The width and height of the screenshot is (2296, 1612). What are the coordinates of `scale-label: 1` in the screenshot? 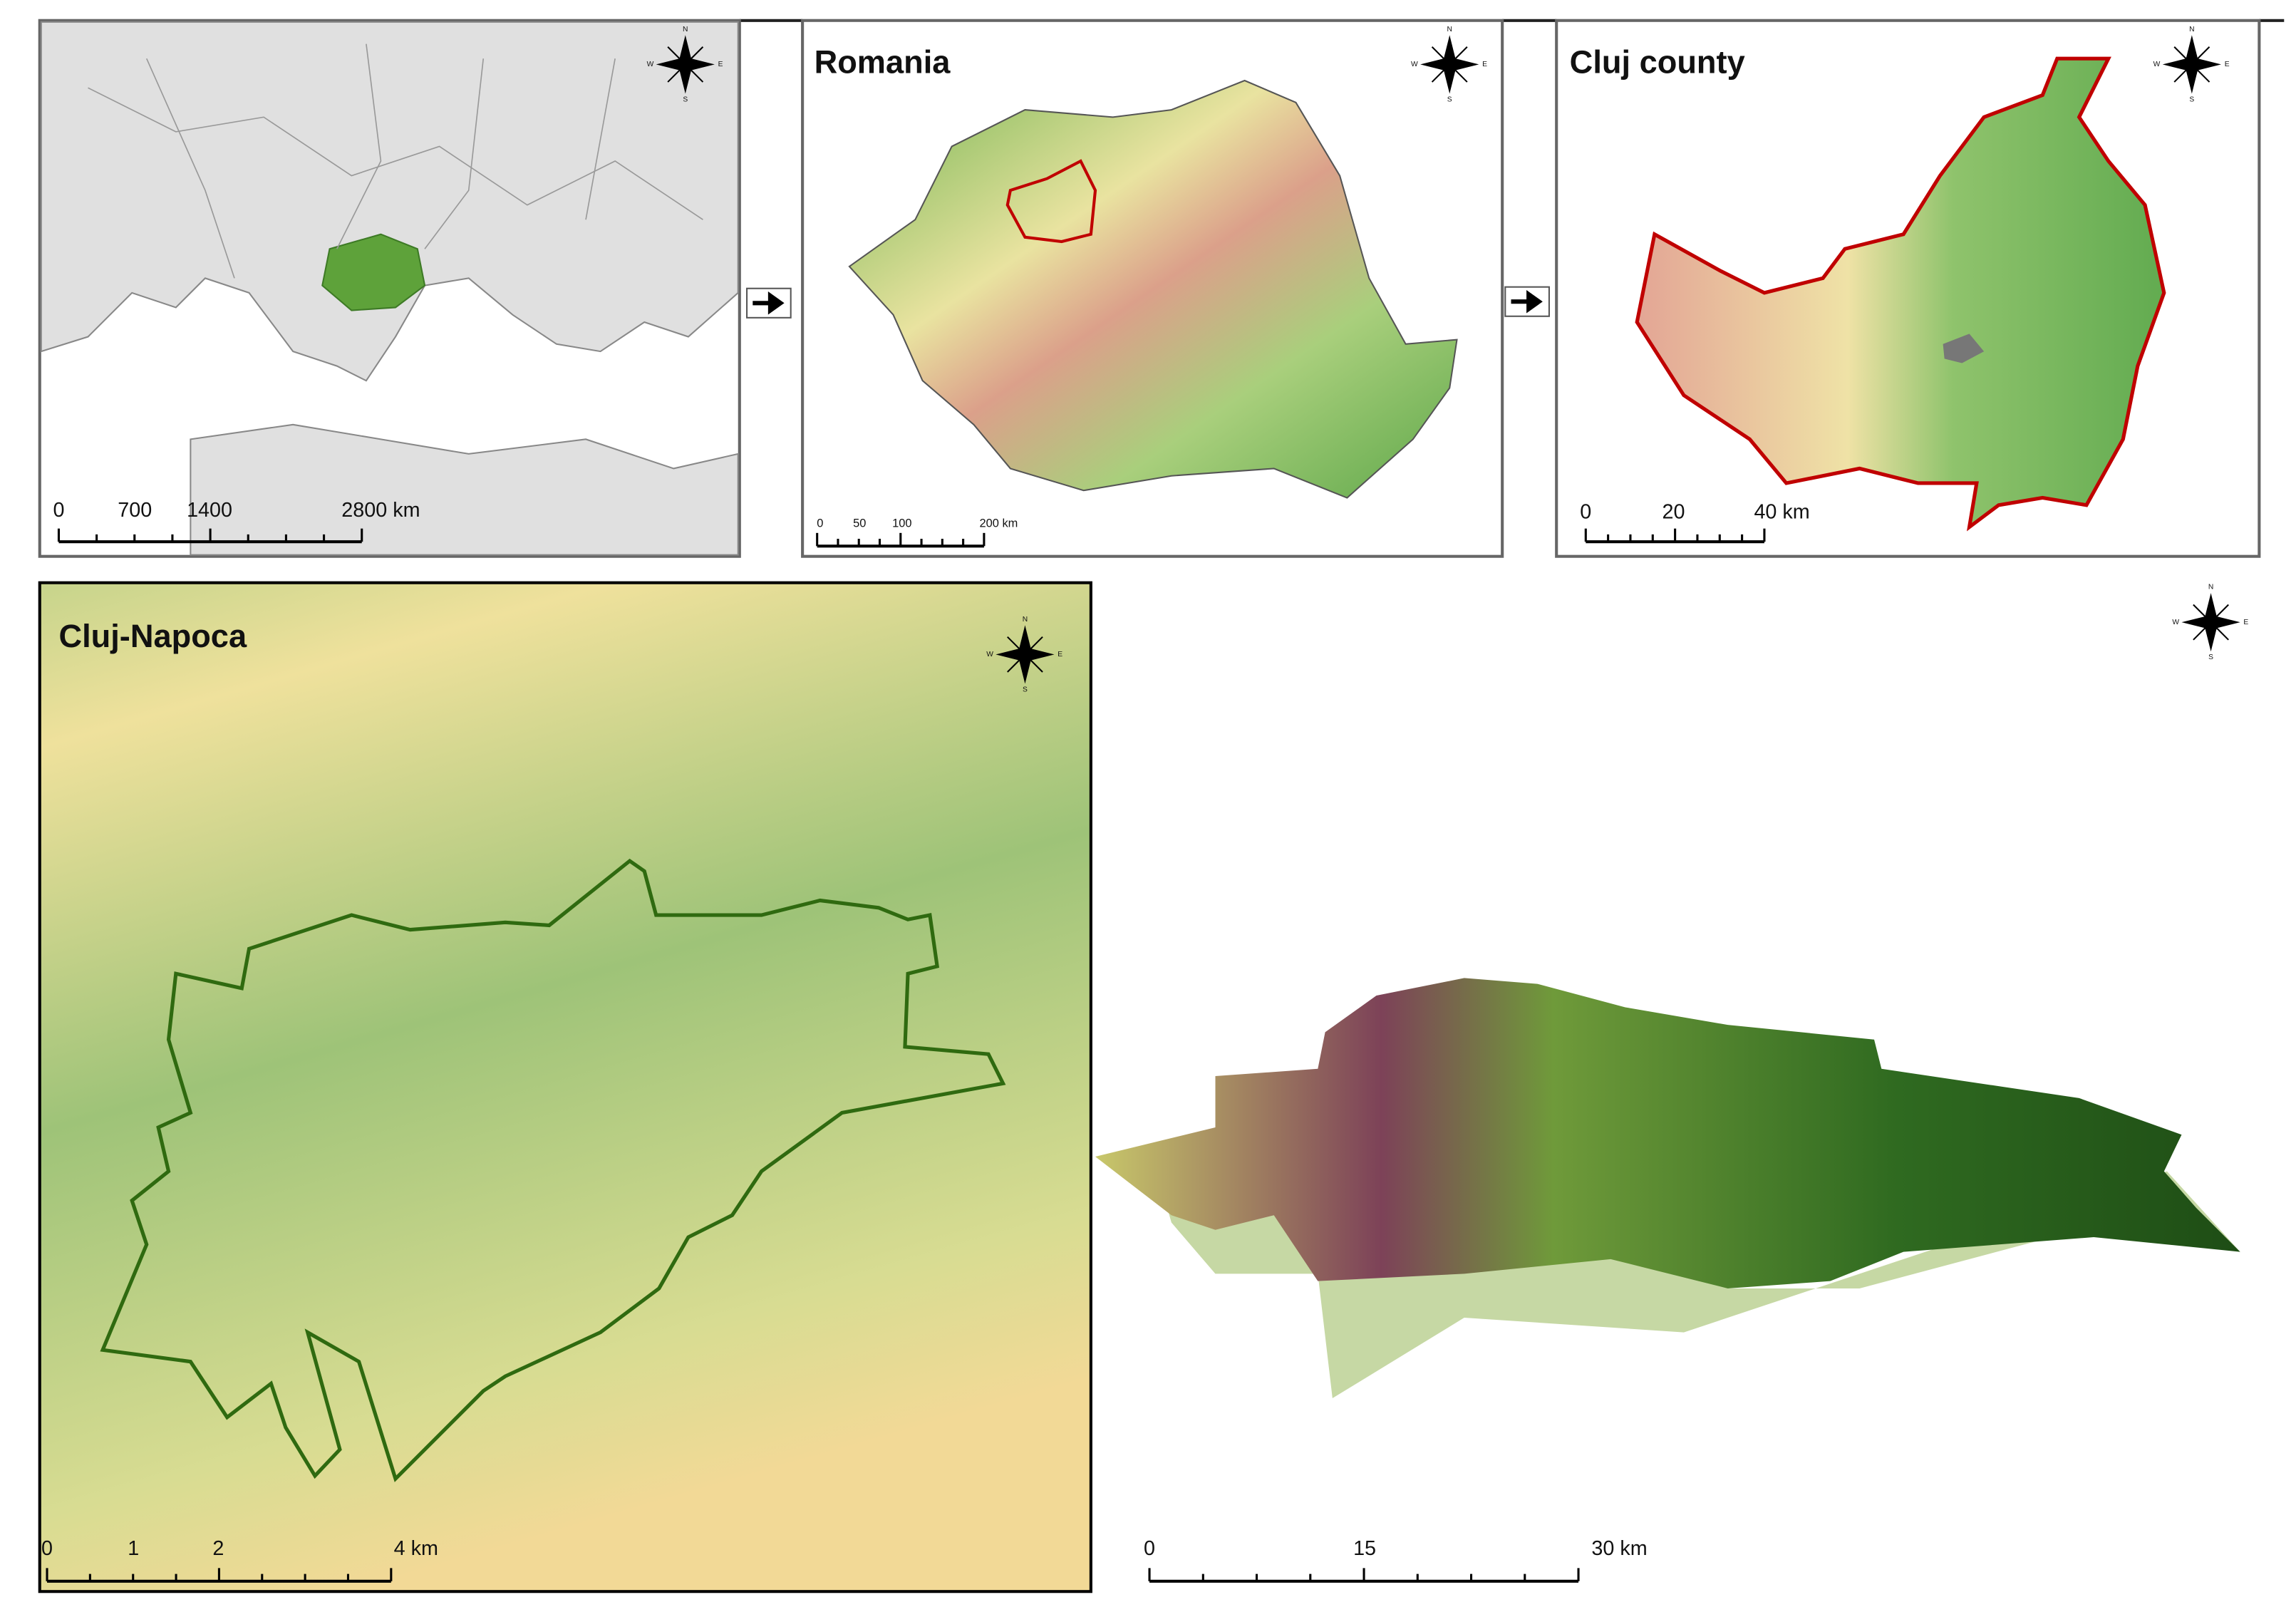 It's located at (134, 1549).